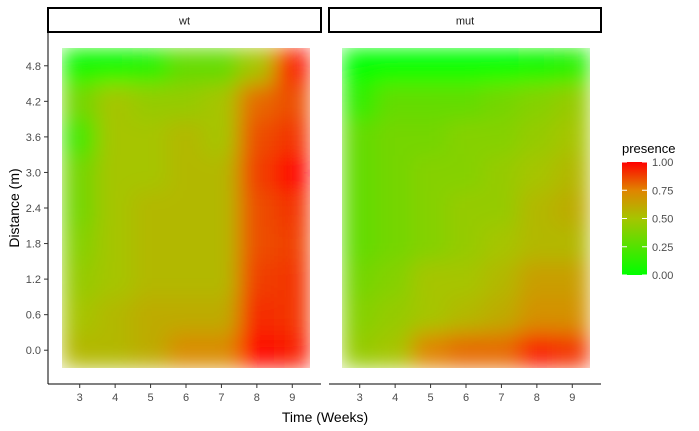 This screenshot has width=699, height=431. I want to click on y-axis: 0.0 0.6 1.2 1.8 2.4 3.0 3.6 4.2 4.8, so click(37, 209).